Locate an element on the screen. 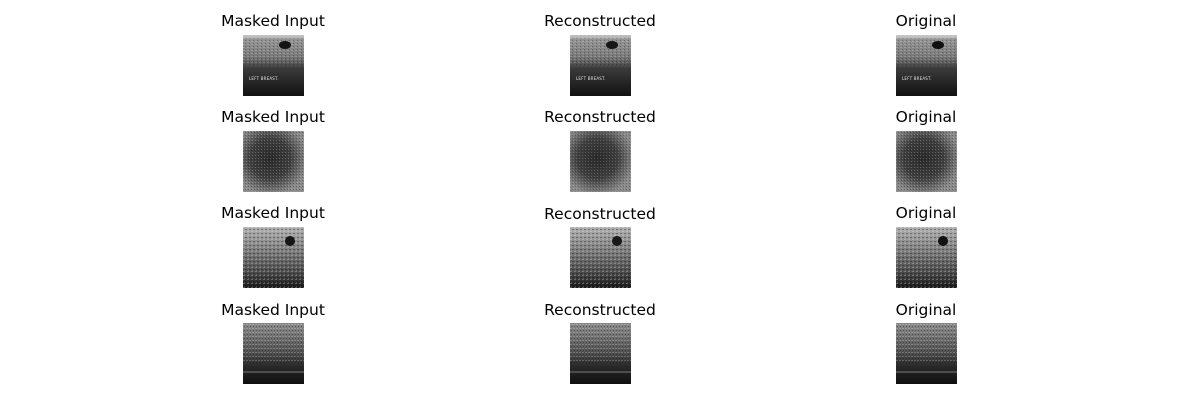 The height and width of the screenshot is (400, 1200). cell-r1-reconstructed: Reconstructed LEFT BREAST. is located at coordinates (600, 60).